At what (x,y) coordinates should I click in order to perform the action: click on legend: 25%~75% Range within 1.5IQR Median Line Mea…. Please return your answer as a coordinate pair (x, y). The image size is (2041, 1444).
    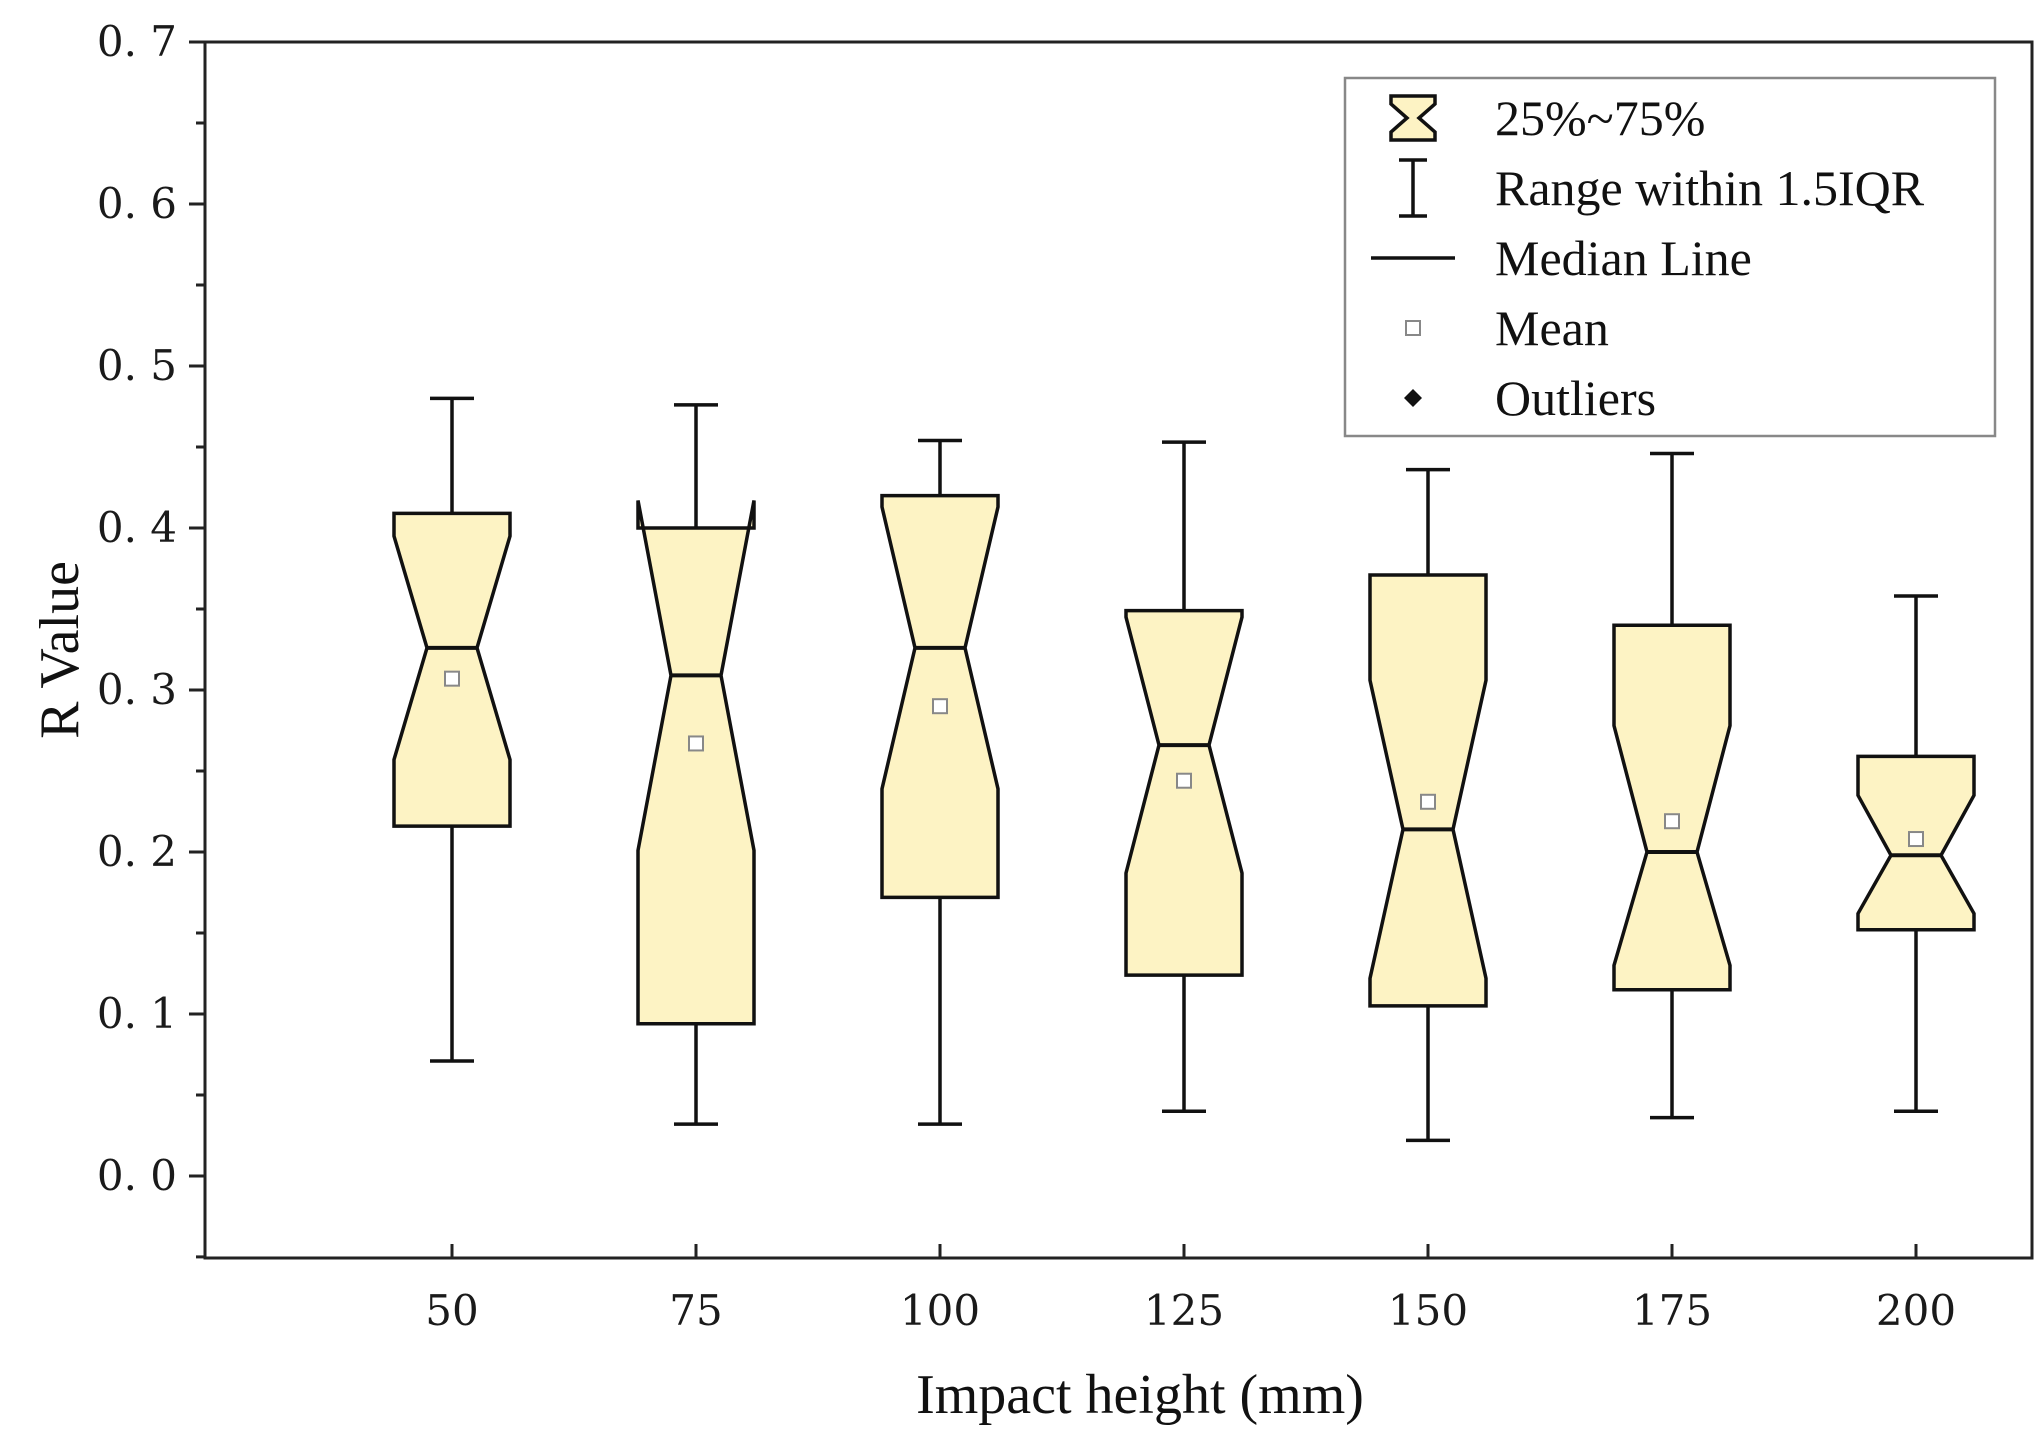
    Looking at the image, I should click on (1670, 257).